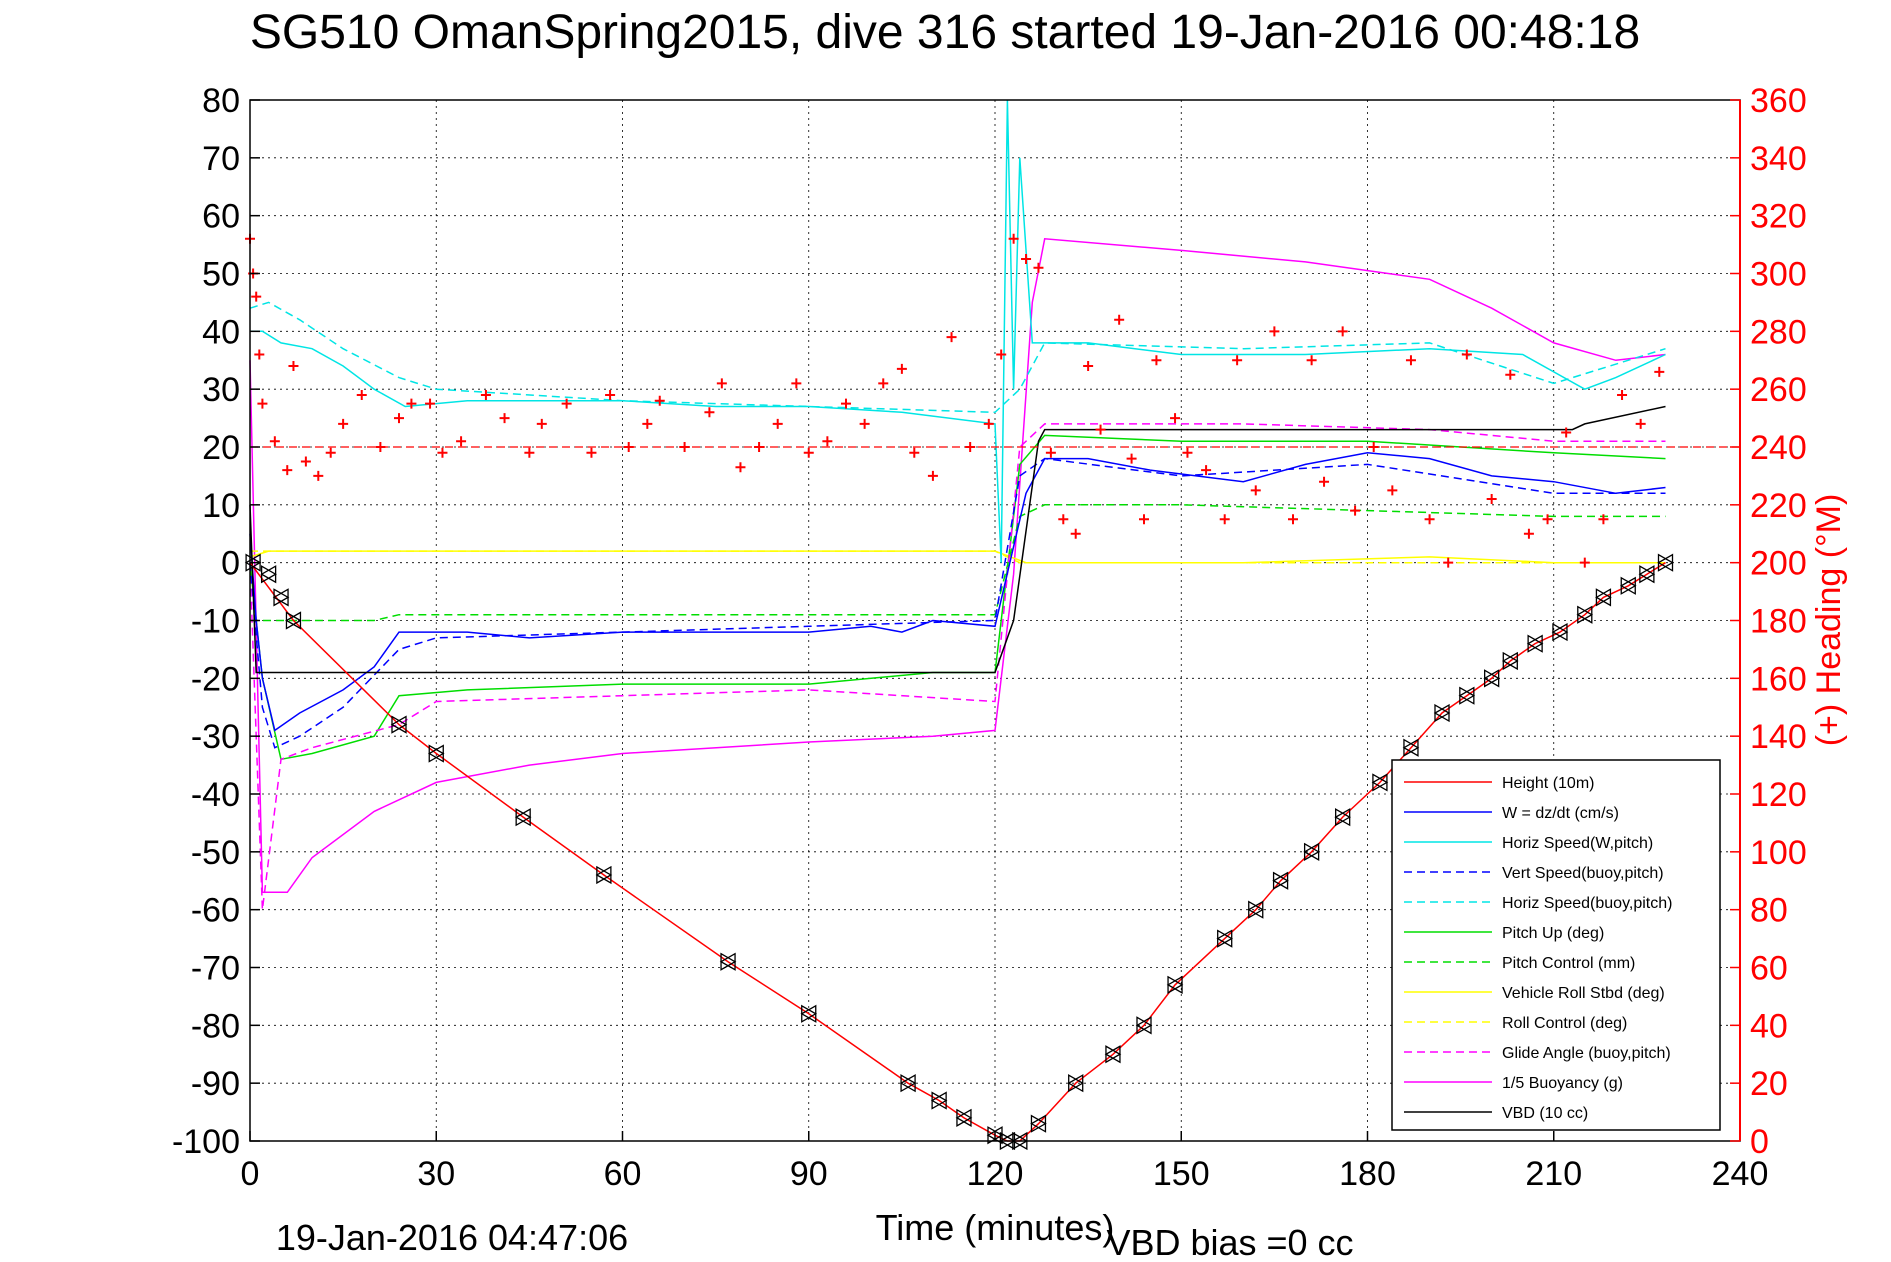  What do you see at coordinates (957, 357) in the screenshot?
I see `series-line-hsb` at bounding box center [957, 357].